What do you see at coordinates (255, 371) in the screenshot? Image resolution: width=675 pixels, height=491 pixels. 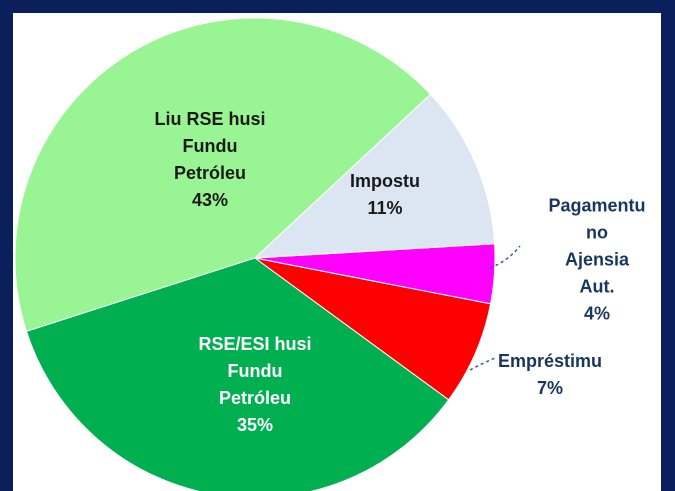 I see `category-label: RSE/ESI husi Fundu Petróleu` at bounding box center [255, 371].